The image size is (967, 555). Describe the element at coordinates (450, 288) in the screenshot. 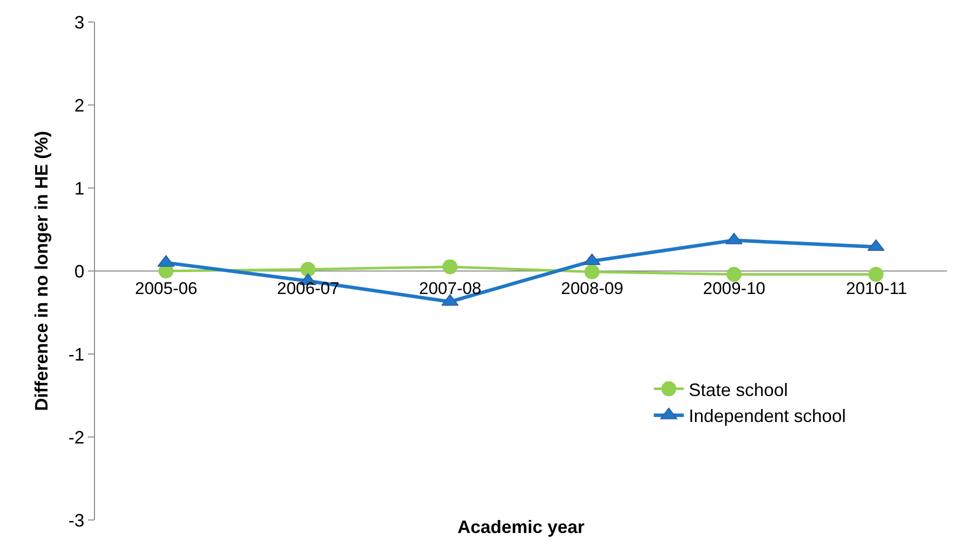

I see `x-tick-label: 2007-08` at that location.